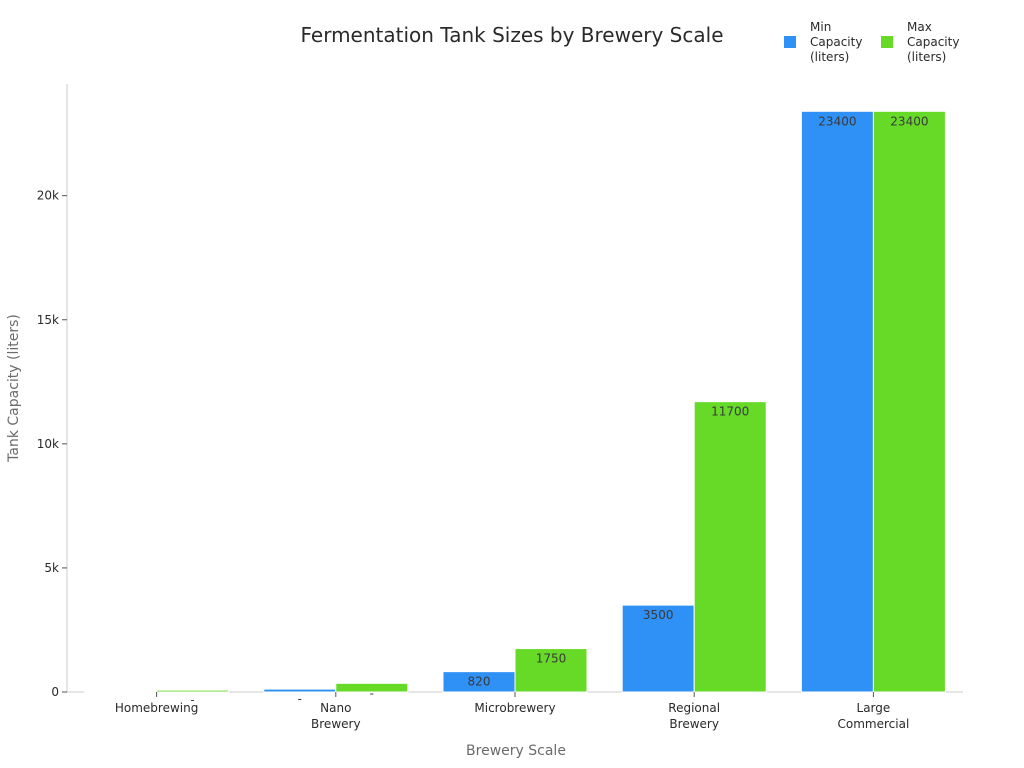 The width and height of the screenshot is (1024, 768). I want to click on y-tick-label: 0, so click(55, 692).